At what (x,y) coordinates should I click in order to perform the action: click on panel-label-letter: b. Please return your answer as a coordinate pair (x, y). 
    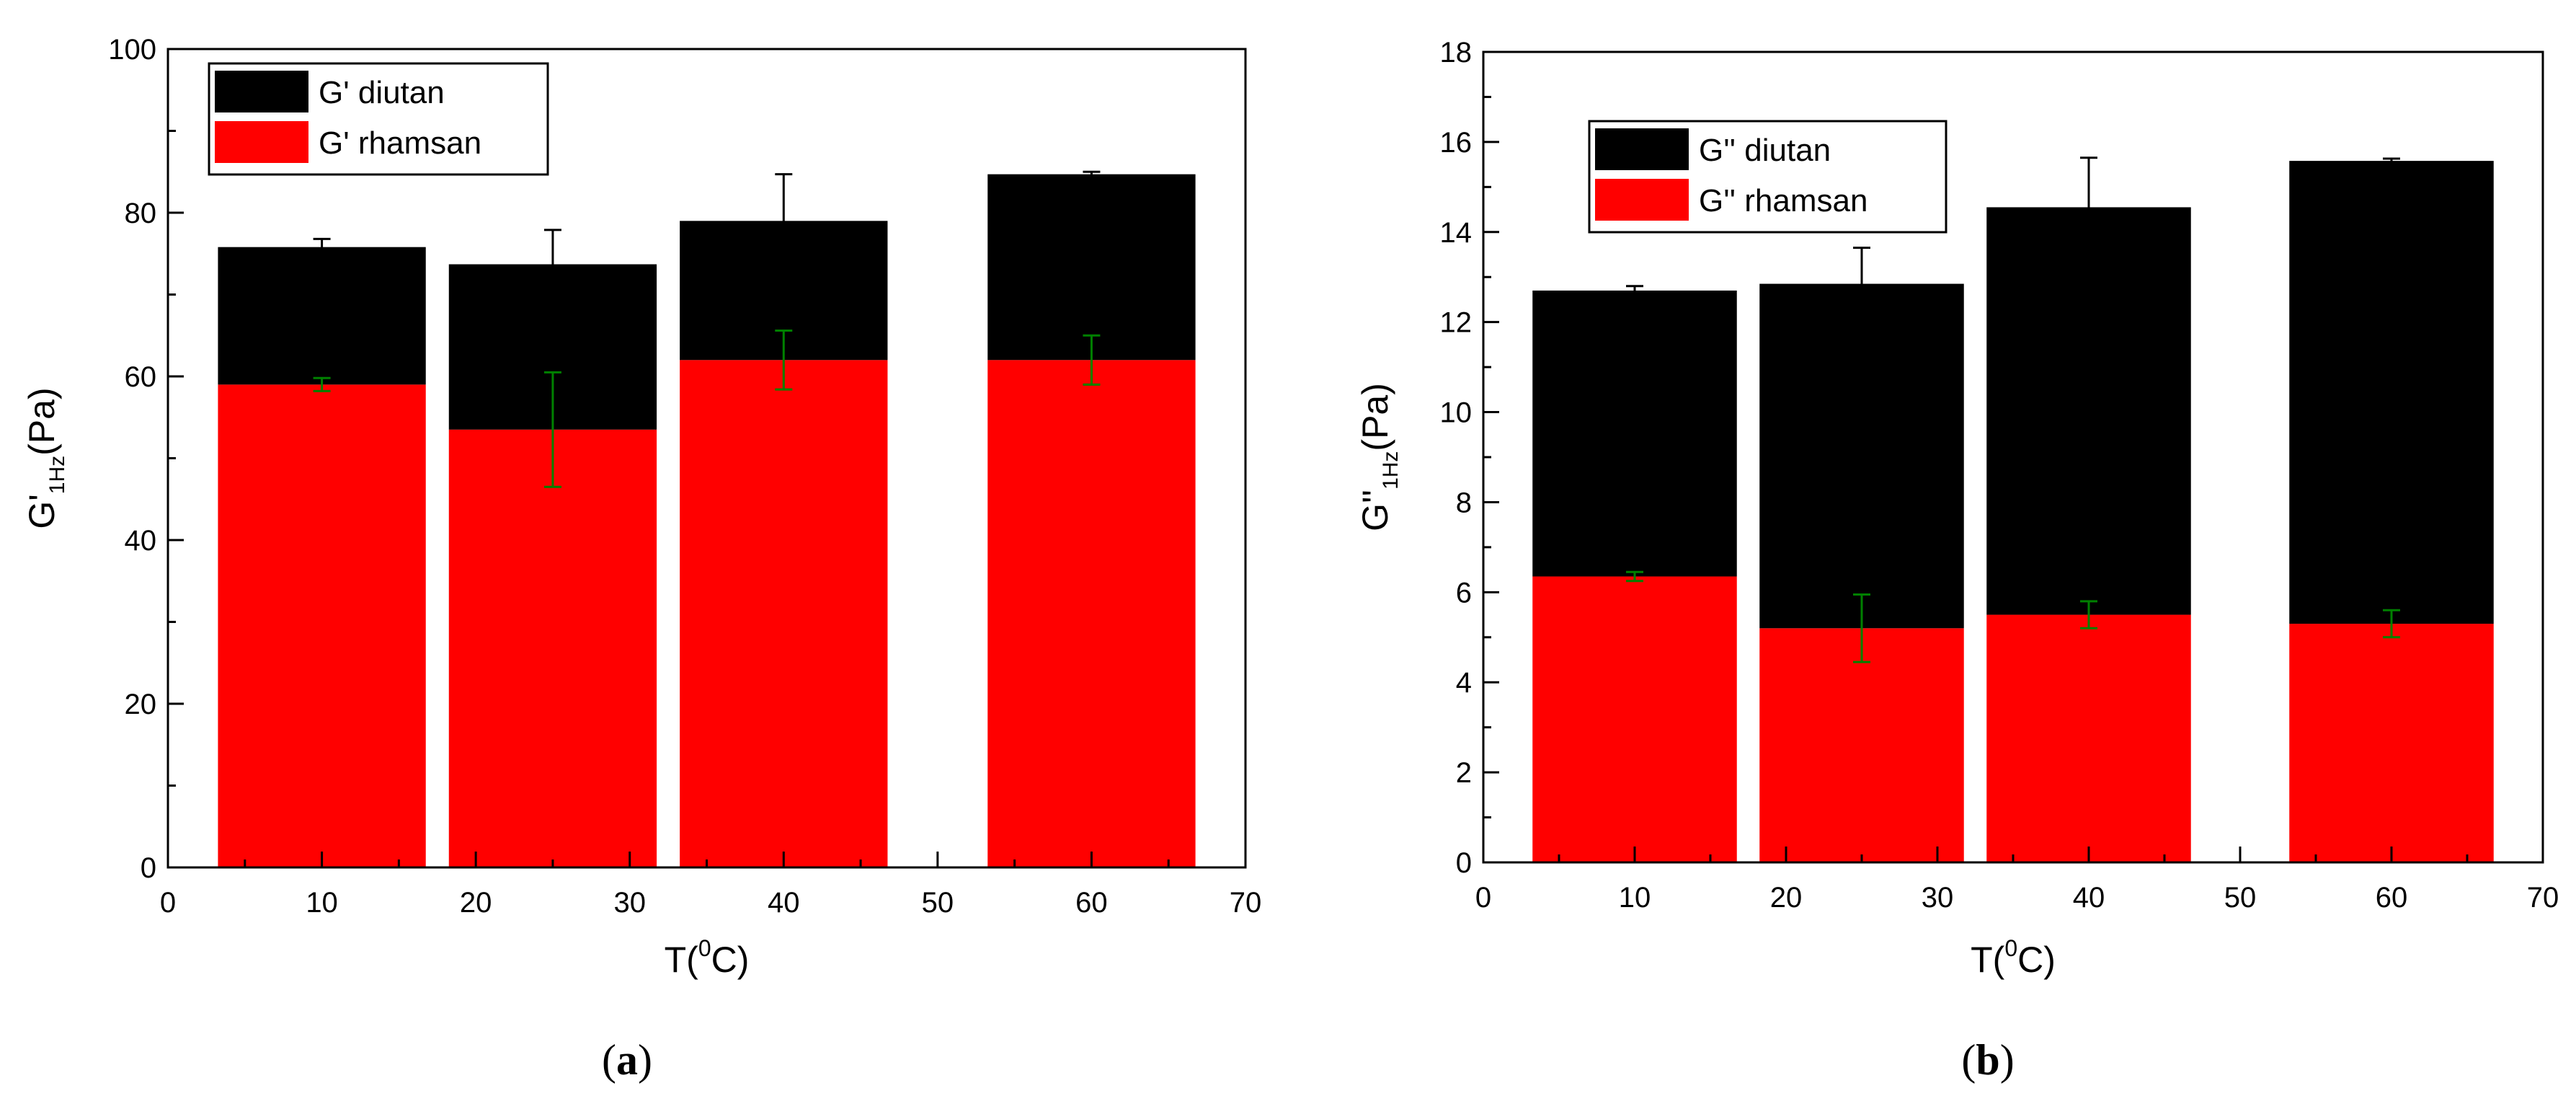
    Looking at the image, I should click on (1988, 1060).